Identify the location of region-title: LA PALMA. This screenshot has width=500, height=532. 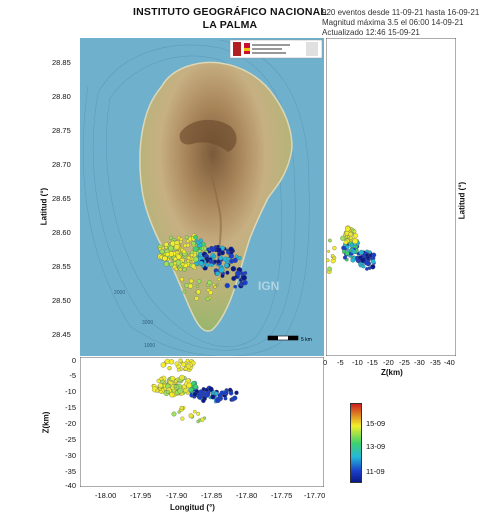
(230, 25).